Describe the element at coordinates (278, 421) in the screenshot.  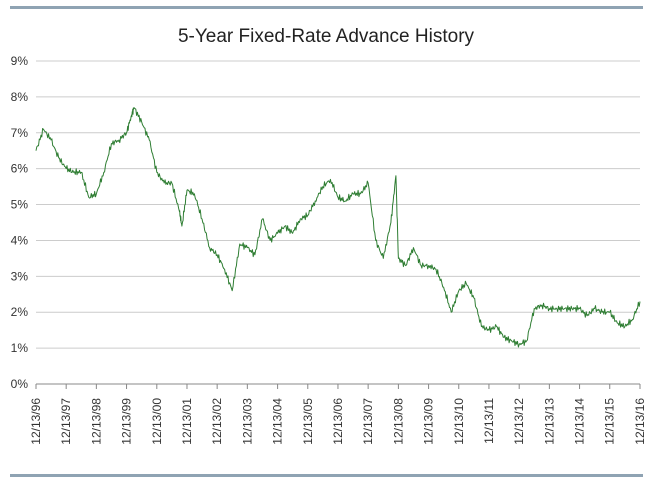
I see `x-tick-label: 12/13/04` at that location.